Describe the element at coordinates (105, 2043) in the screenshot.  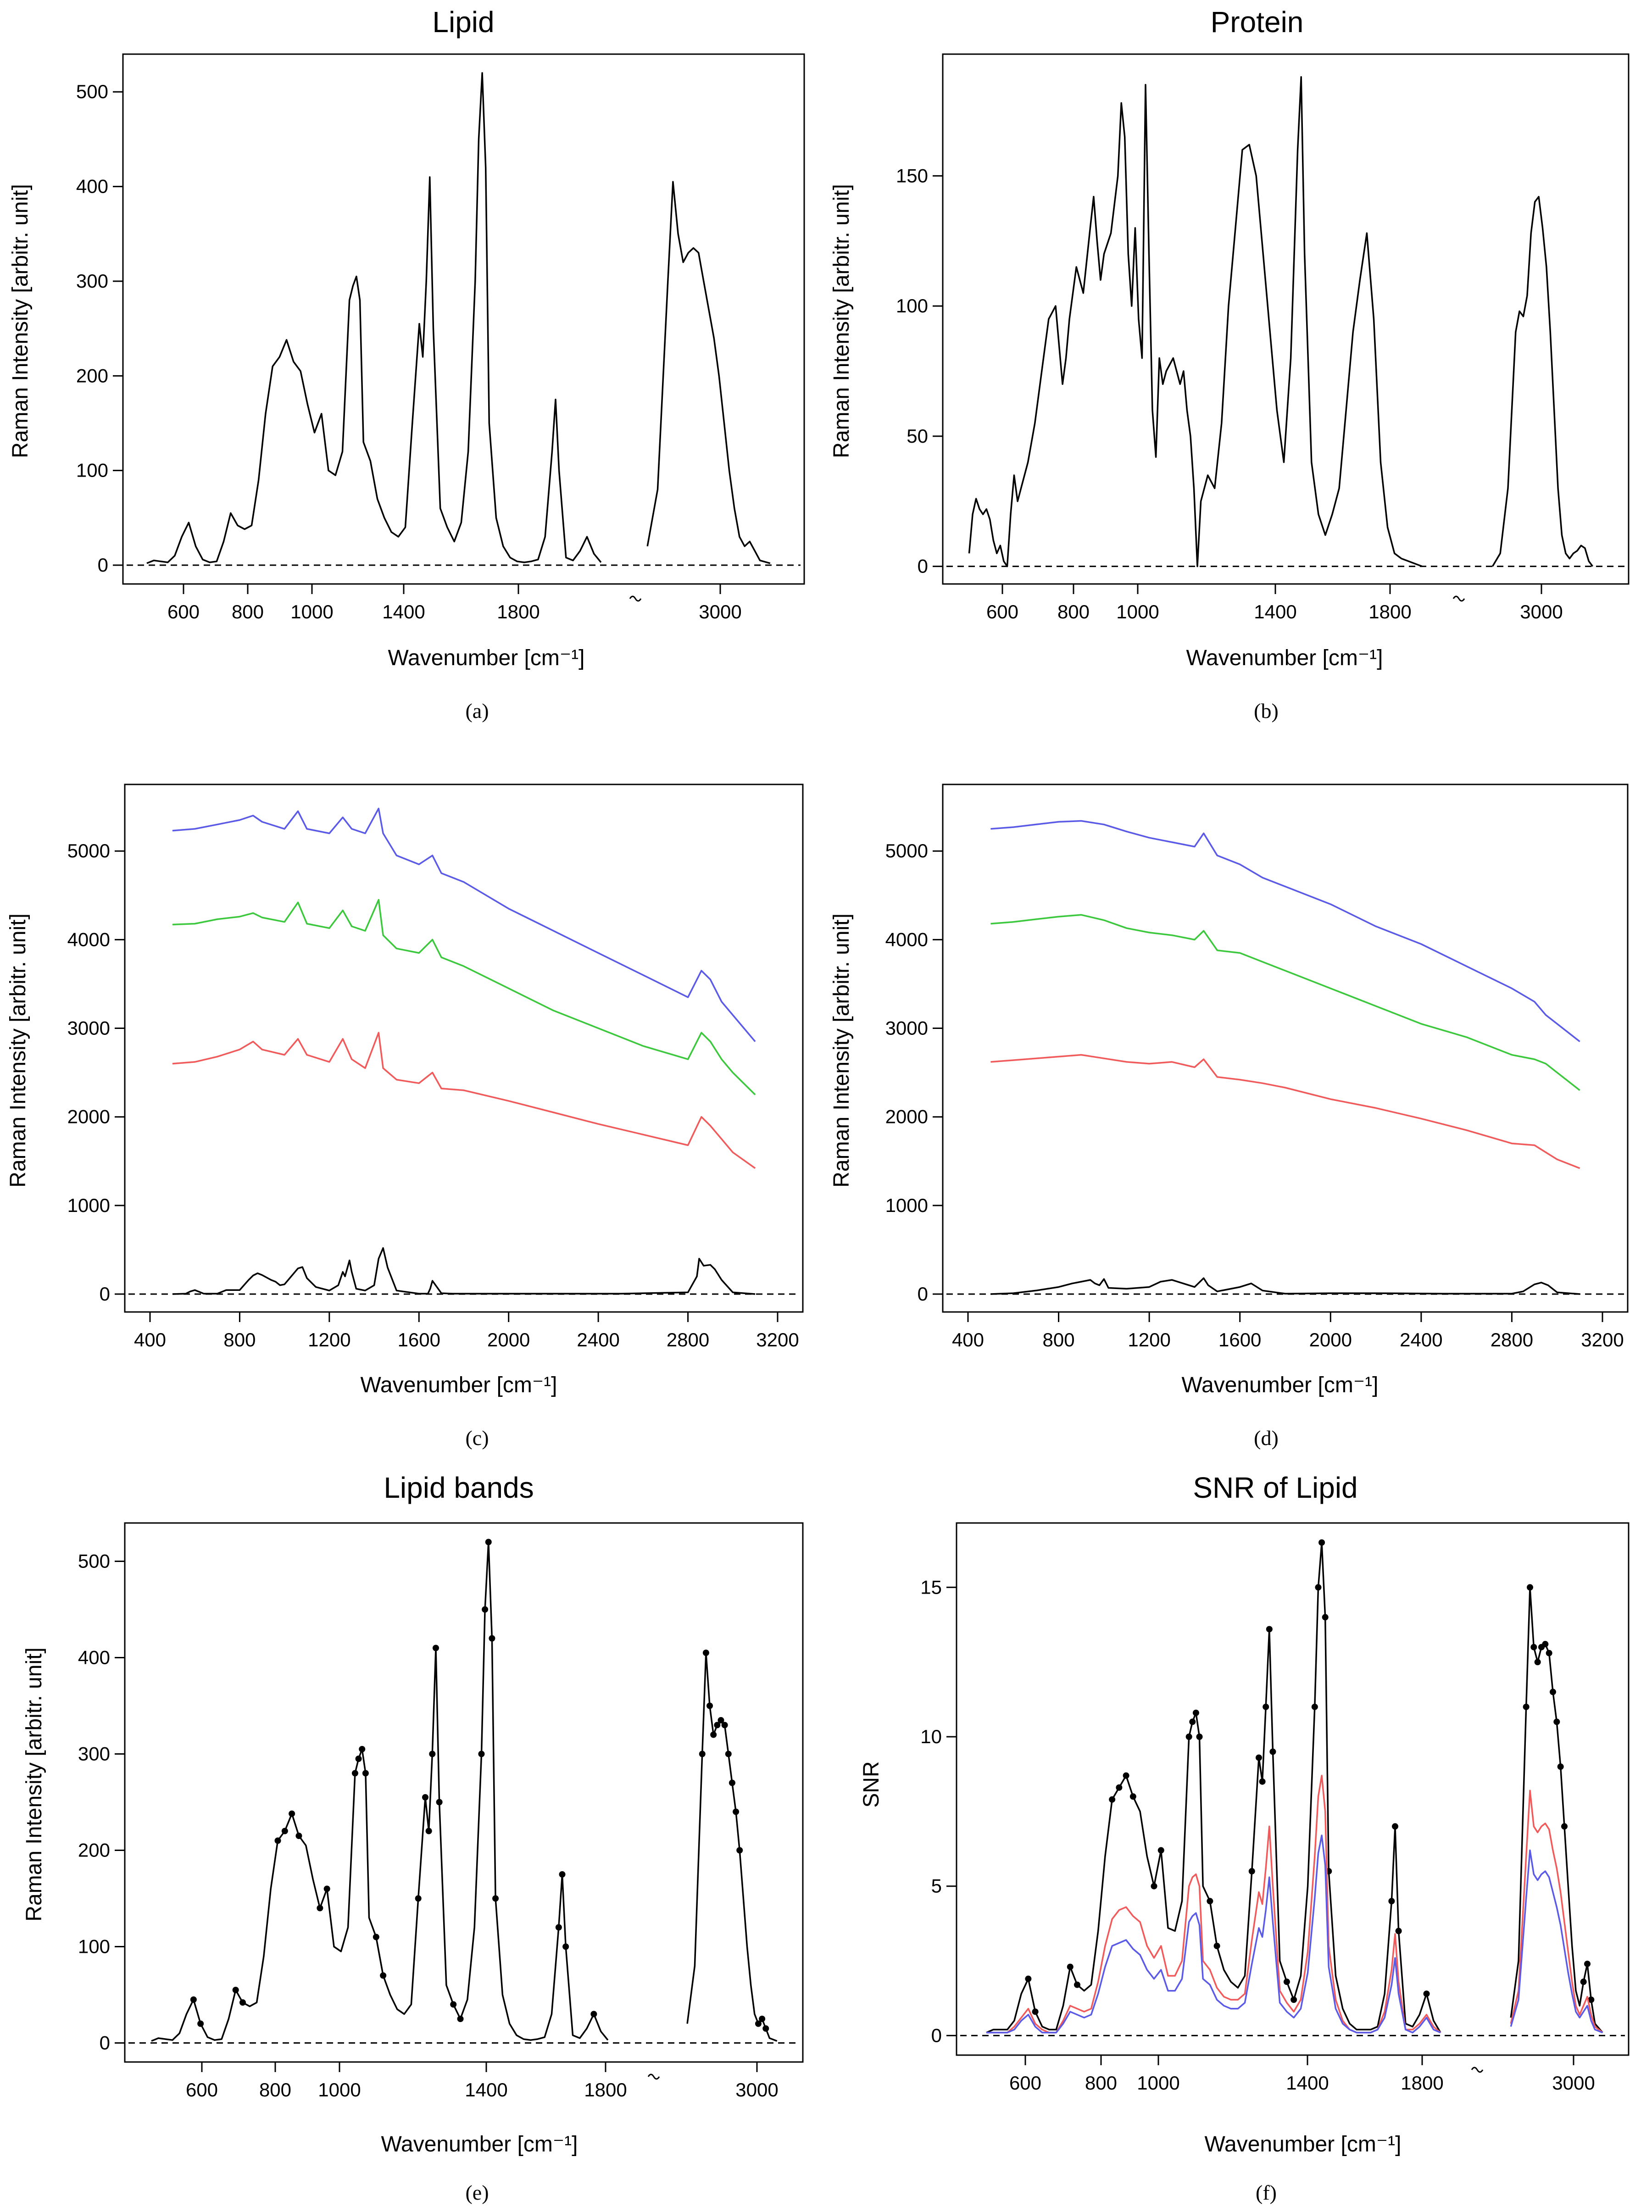
I see `panel-e-ytick-label: 0` at that location.